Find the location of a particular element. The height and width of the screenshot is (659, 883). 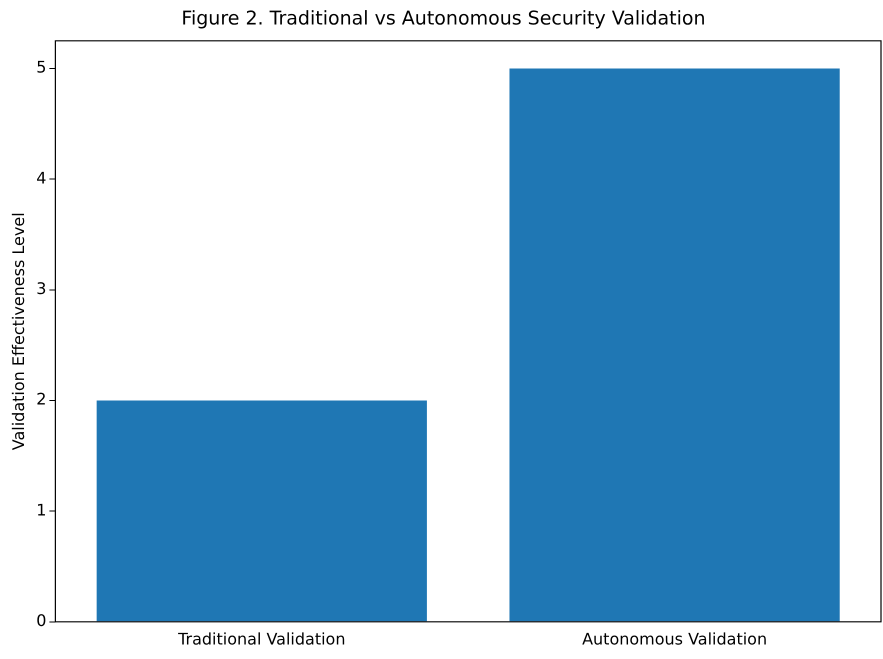

y-tick-label: 0 is located at coordinates (41, 620).